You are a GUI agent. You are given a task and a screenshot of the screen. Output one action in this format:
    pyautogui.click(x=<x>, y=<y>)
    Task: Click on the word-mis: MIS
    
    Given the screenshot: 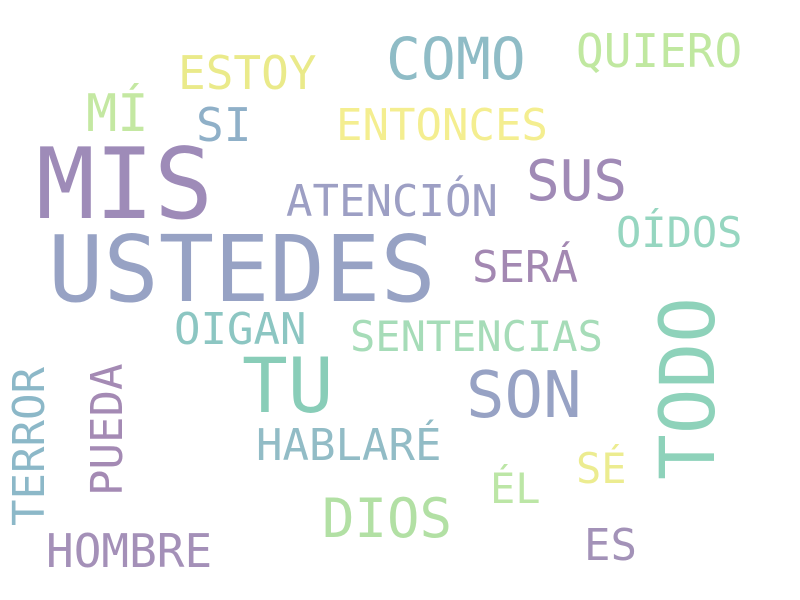 What is the action you would take?
    pyautogui.click(x=125, y=185)
    